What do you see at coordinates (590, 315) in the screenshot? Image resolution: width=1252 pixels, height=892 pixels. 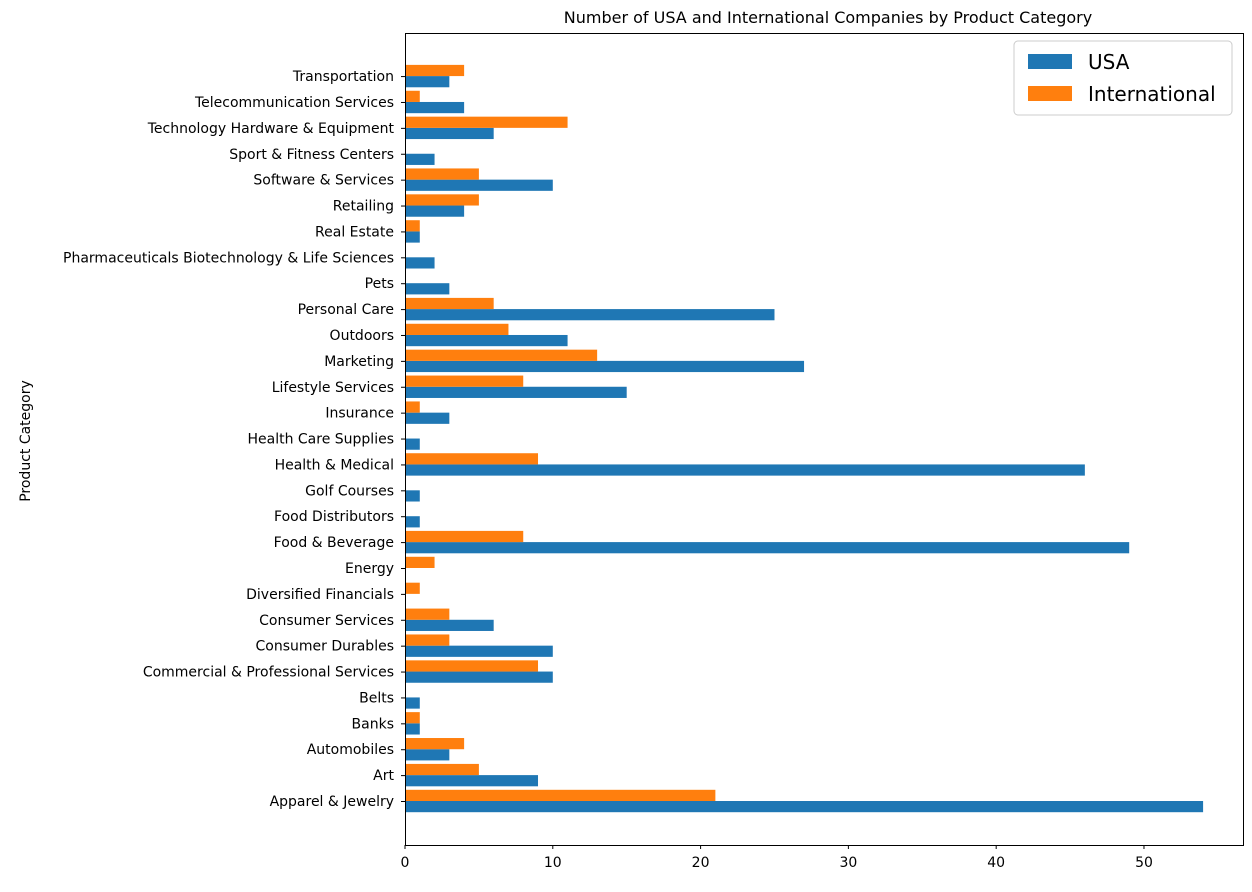 I see `bar-usa-personal-care` at bounding box center [590, 315].